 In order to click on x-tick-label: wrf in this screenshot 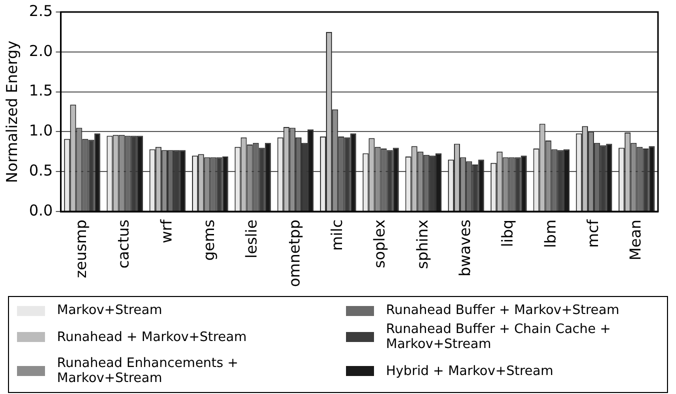, I will do `click(166, 231)`.